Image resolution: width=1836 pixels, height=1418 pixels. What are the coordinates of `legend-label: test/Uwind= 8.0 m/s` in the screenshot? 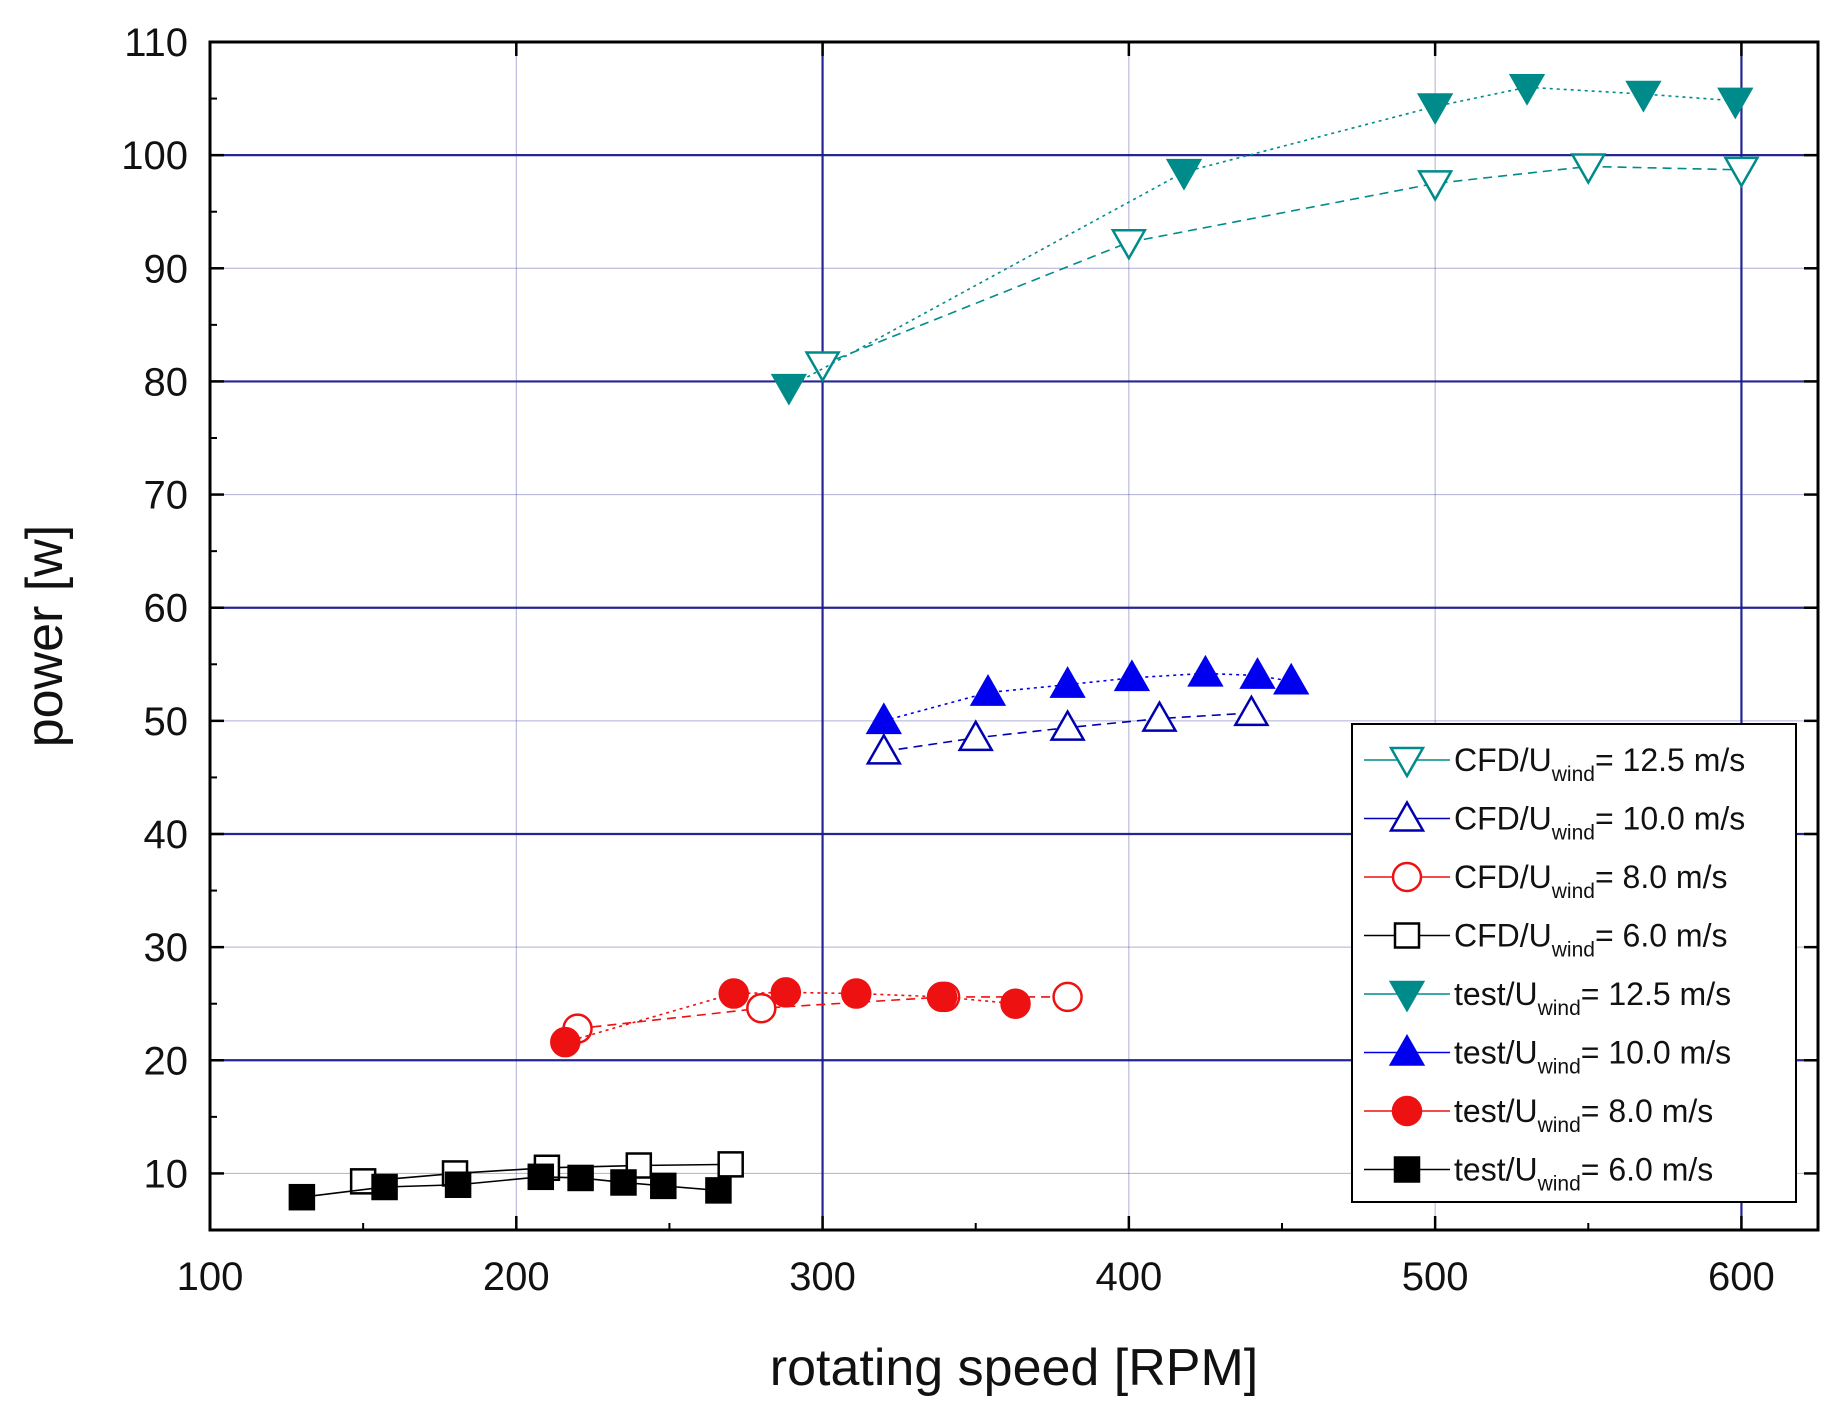 It's located at (1583, 1115).